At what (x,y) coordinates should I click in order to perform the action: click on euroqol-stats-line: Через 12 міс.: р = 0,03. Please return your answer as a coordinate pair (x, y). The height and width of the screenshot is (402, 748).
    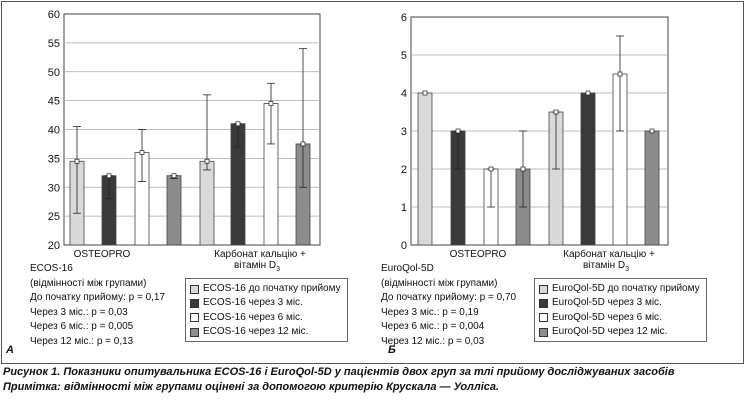
    Looking at the image, I should click on (433, 341).